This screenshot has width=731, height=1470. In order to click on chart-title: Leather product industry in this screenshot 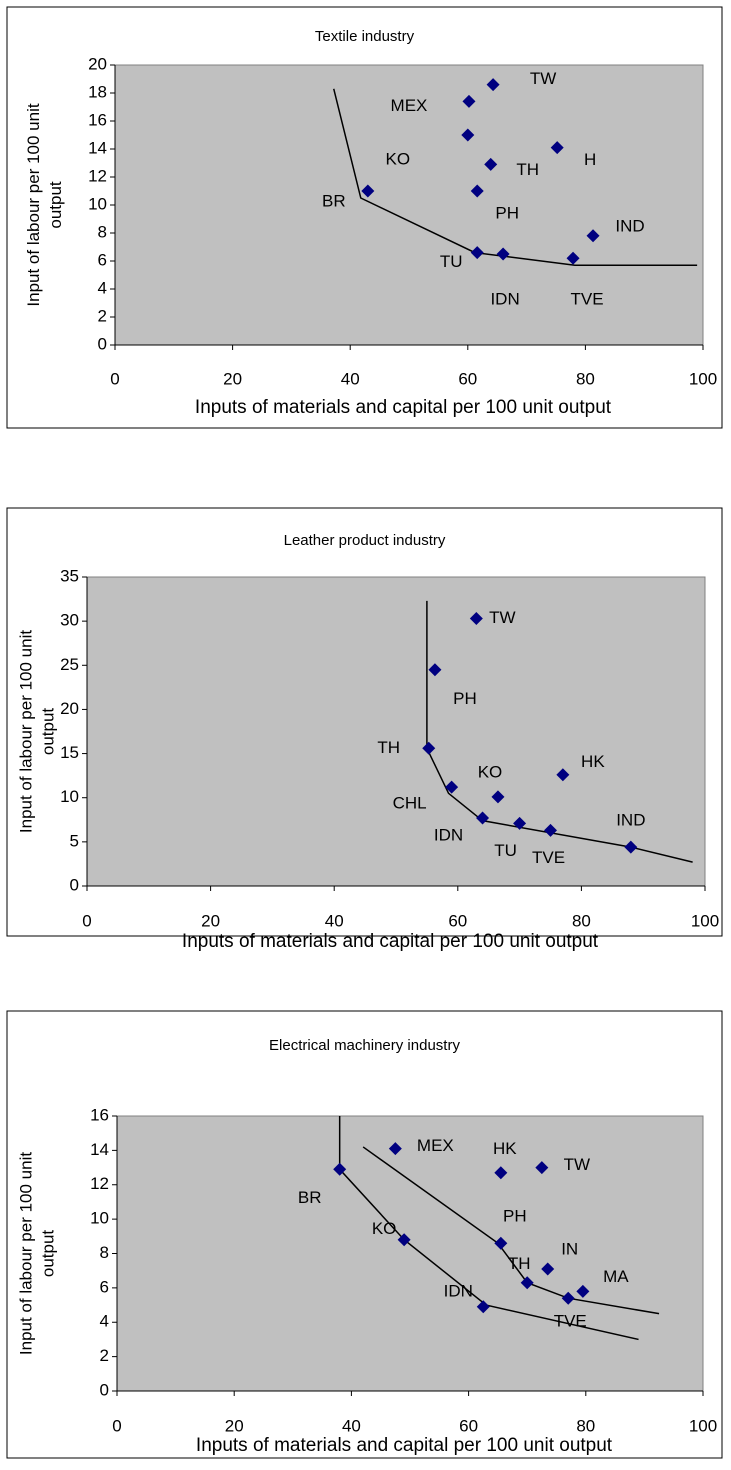, I will do `click(365, 540)`.